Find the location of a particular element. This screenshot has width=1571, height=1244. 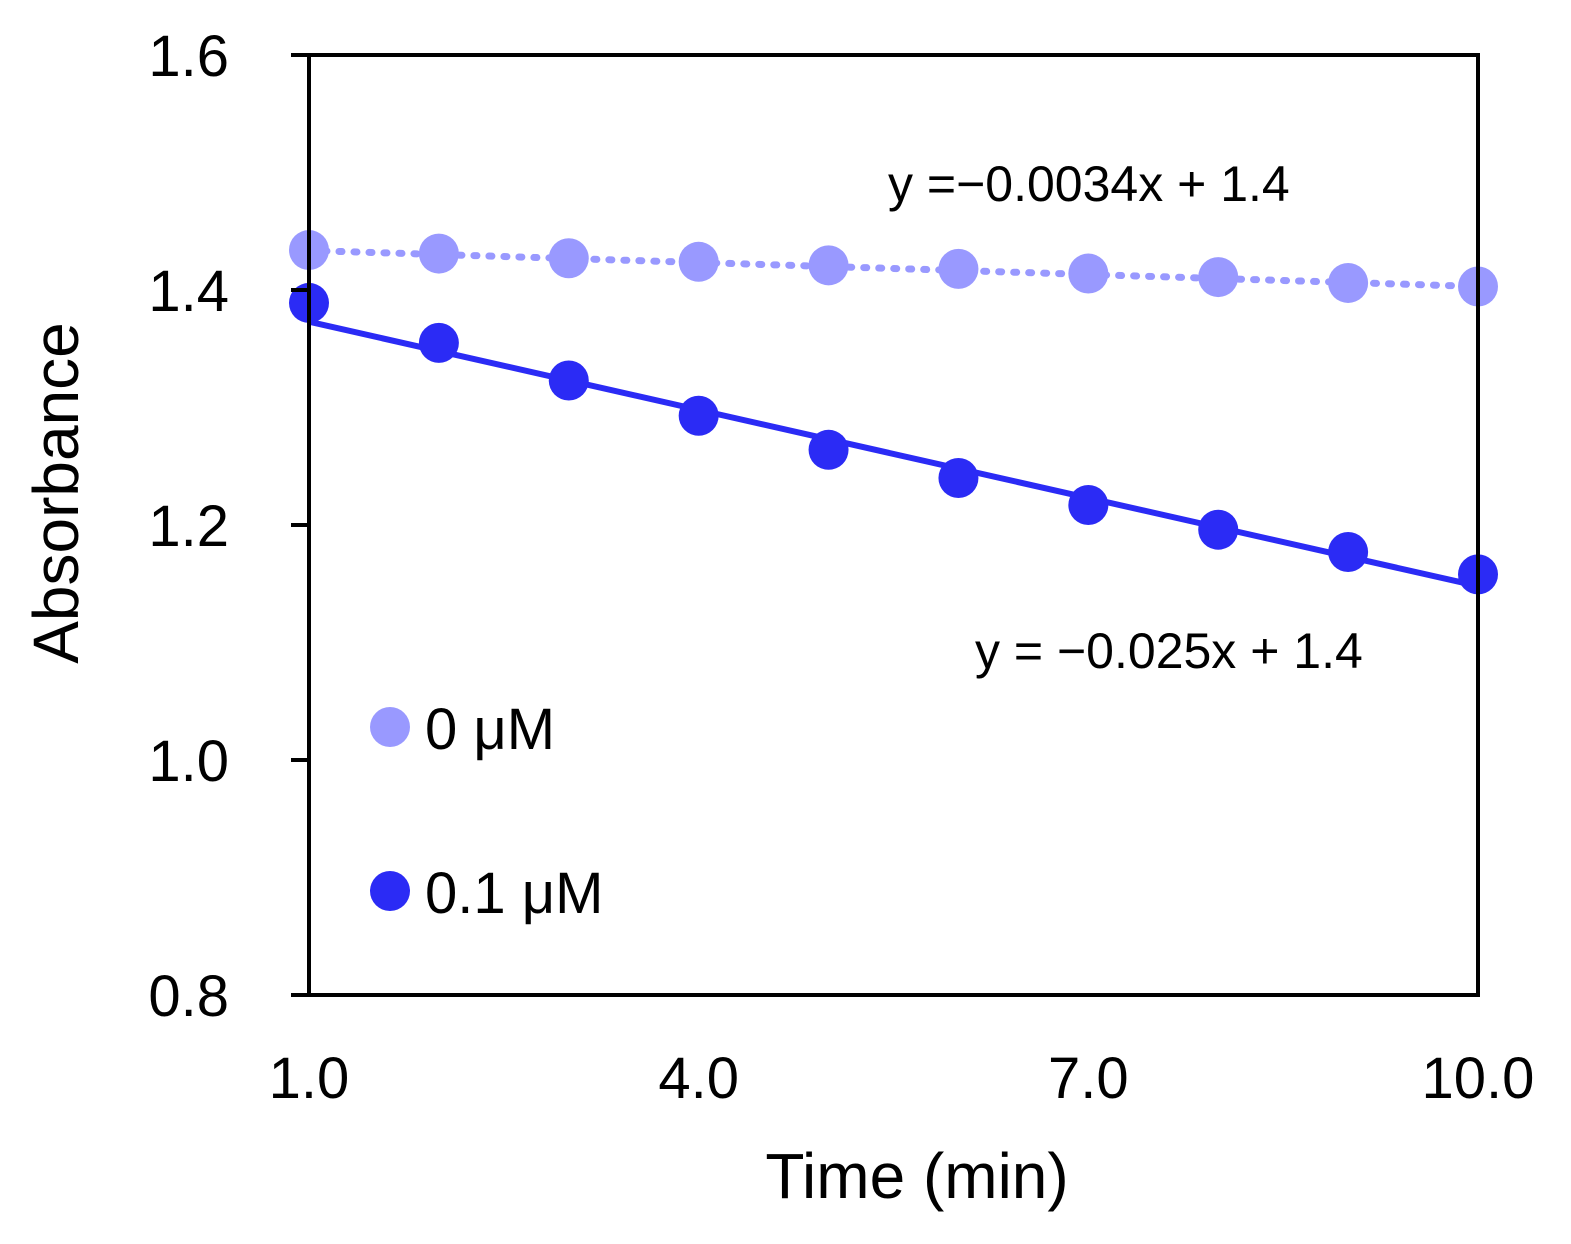

x-tick-label: 4.0 is located at coordinates (698, 1078).